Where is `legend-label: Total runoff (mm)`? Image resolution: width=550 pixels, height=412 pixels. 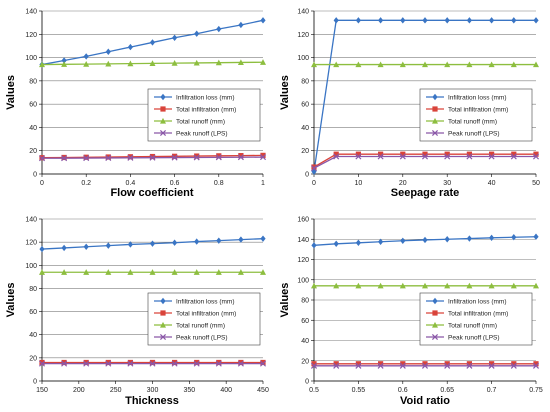
legend-label: Total runoff (mm) is located at coordinates (200, 121).